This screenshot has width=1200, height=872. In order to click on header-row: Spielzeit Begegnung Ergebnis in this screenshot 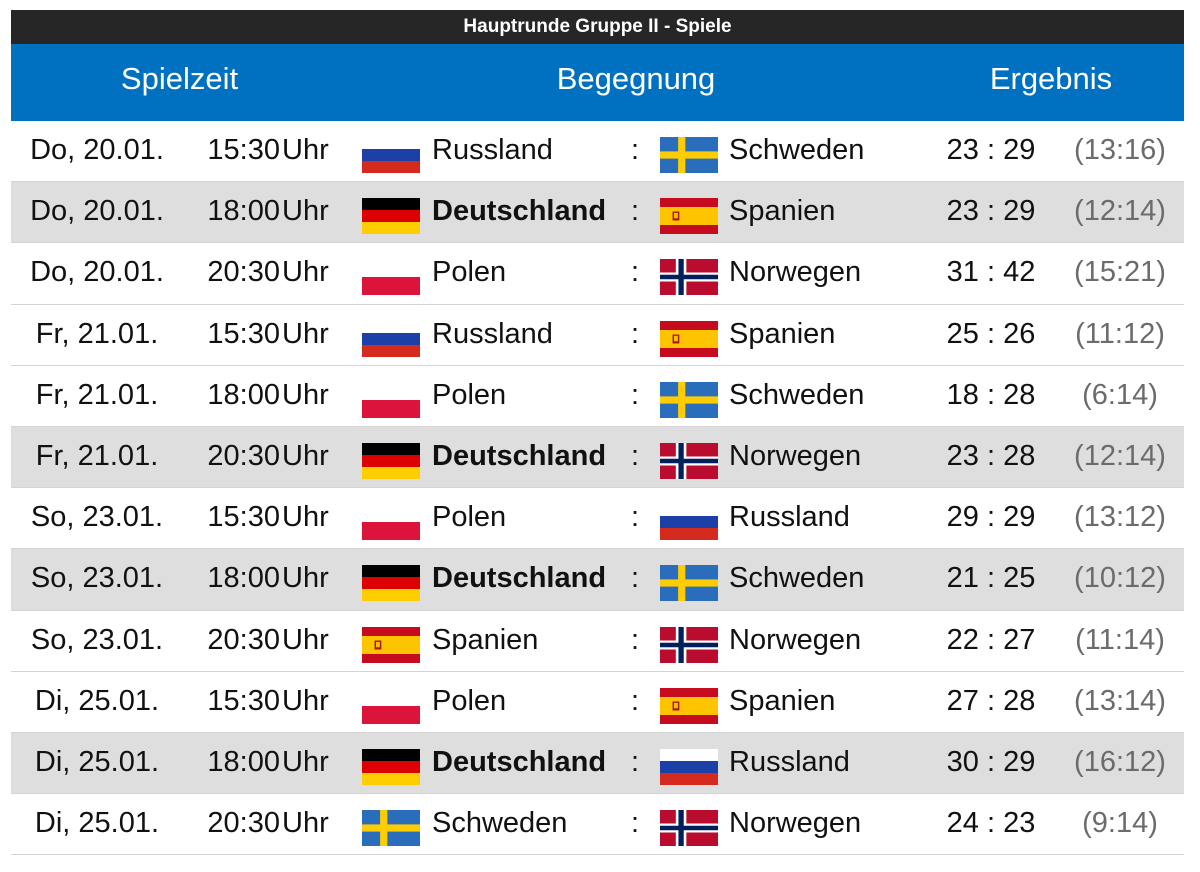, I will do `click(597, 82)`.